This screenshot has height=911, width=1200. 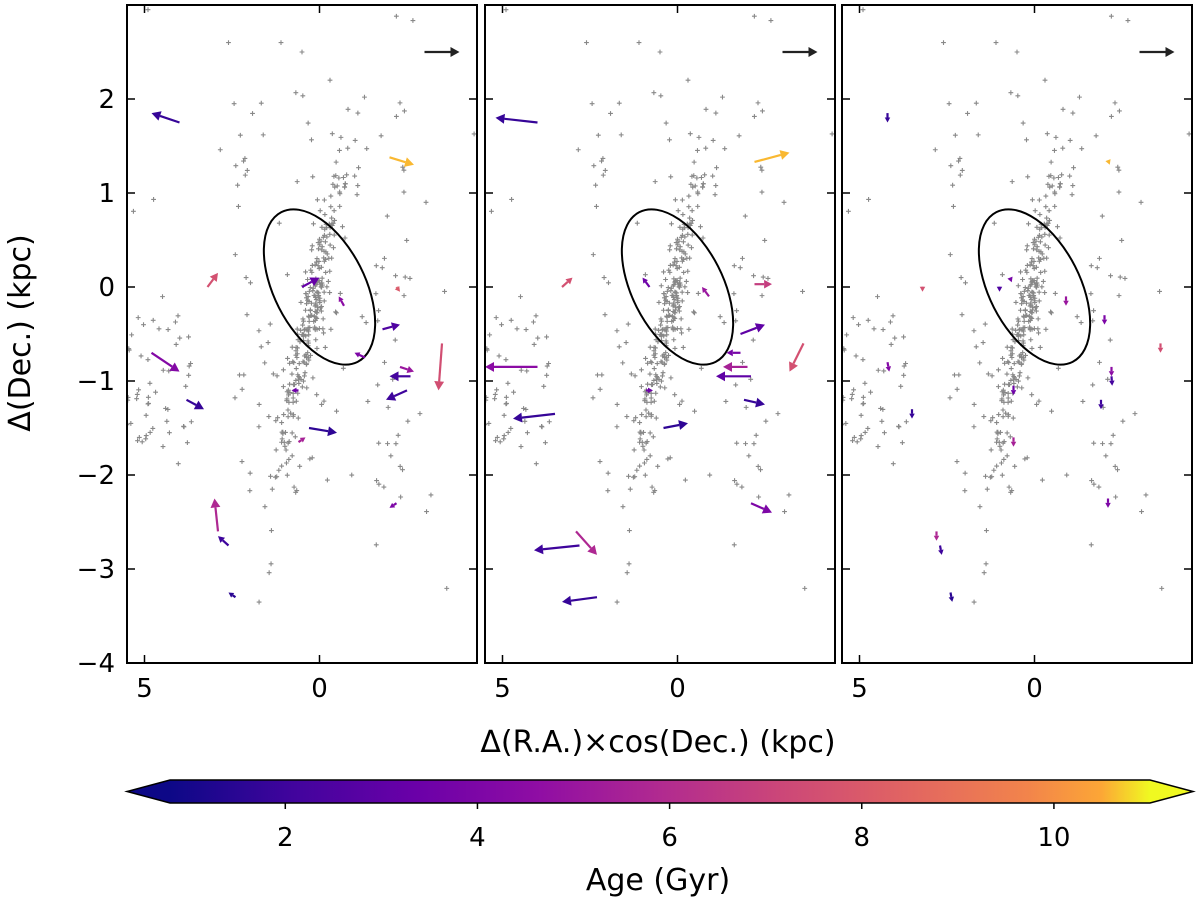 I want to click on y-tick-label: 0, so click(x=106, y=288).